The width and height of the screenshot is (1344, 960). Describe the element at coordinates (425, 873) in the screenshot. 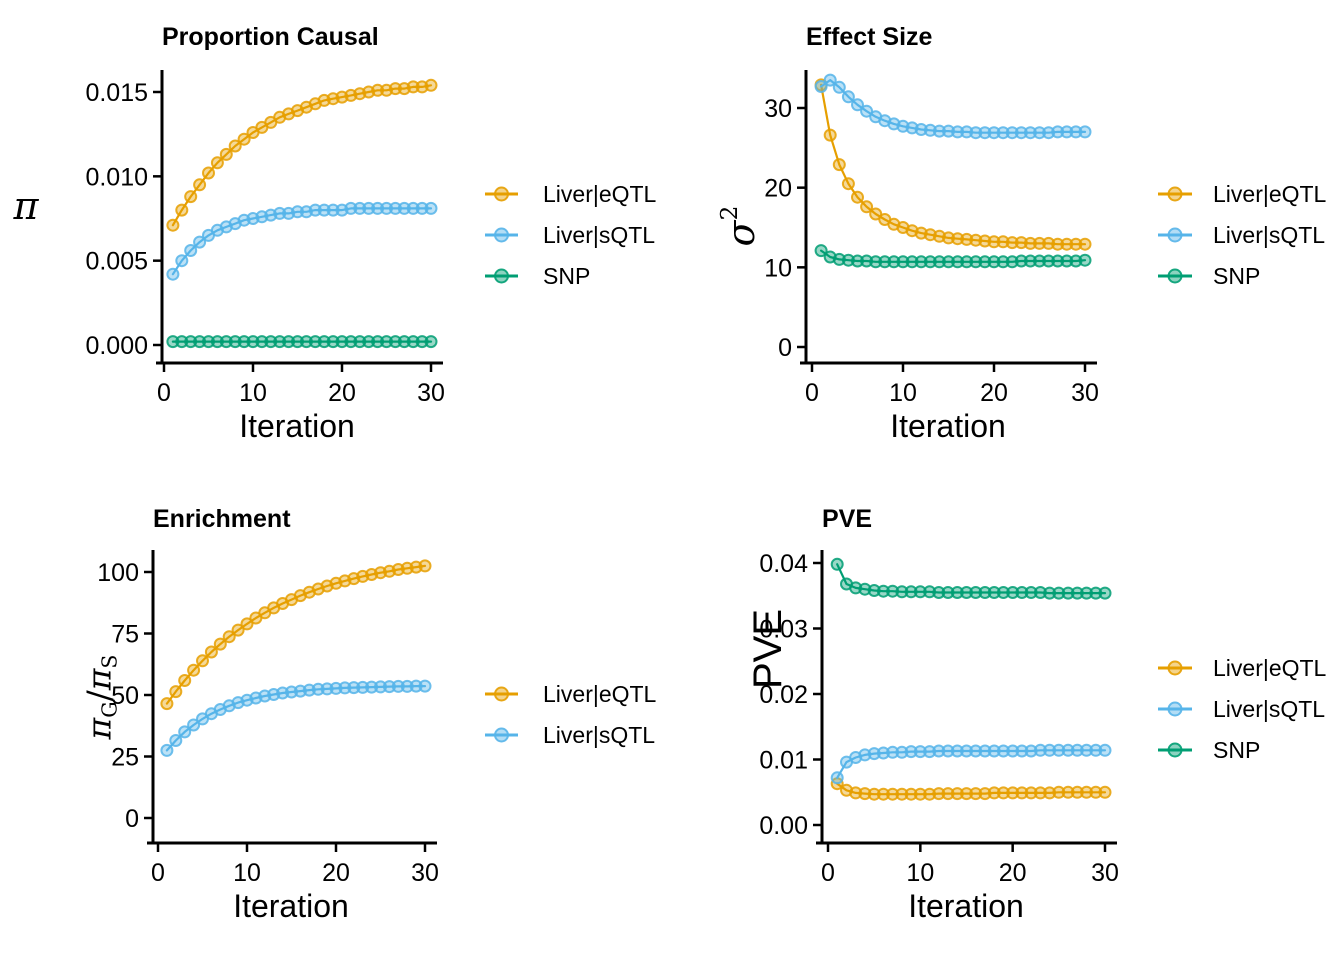

I see `x-tick-label: 30` at that location.